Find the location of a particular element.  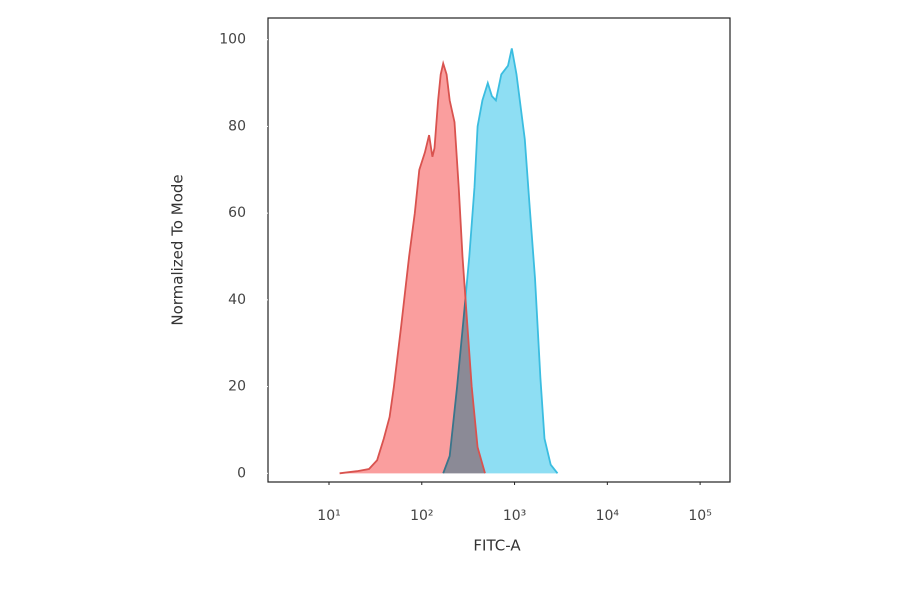

x-axis-title: FITC-A is located at coordinates (497, 546).